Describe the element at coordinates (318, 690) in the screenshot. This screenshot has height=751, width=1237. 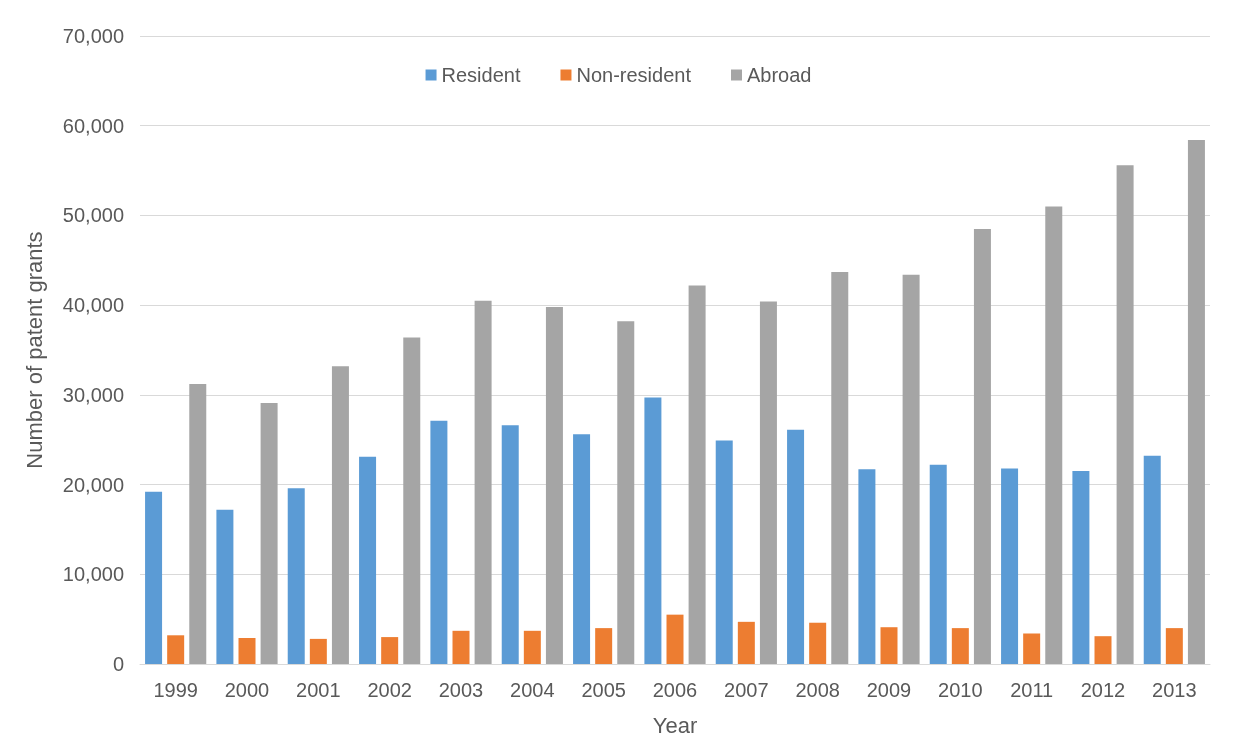
I see `x-tick-label: 2001` at that location.